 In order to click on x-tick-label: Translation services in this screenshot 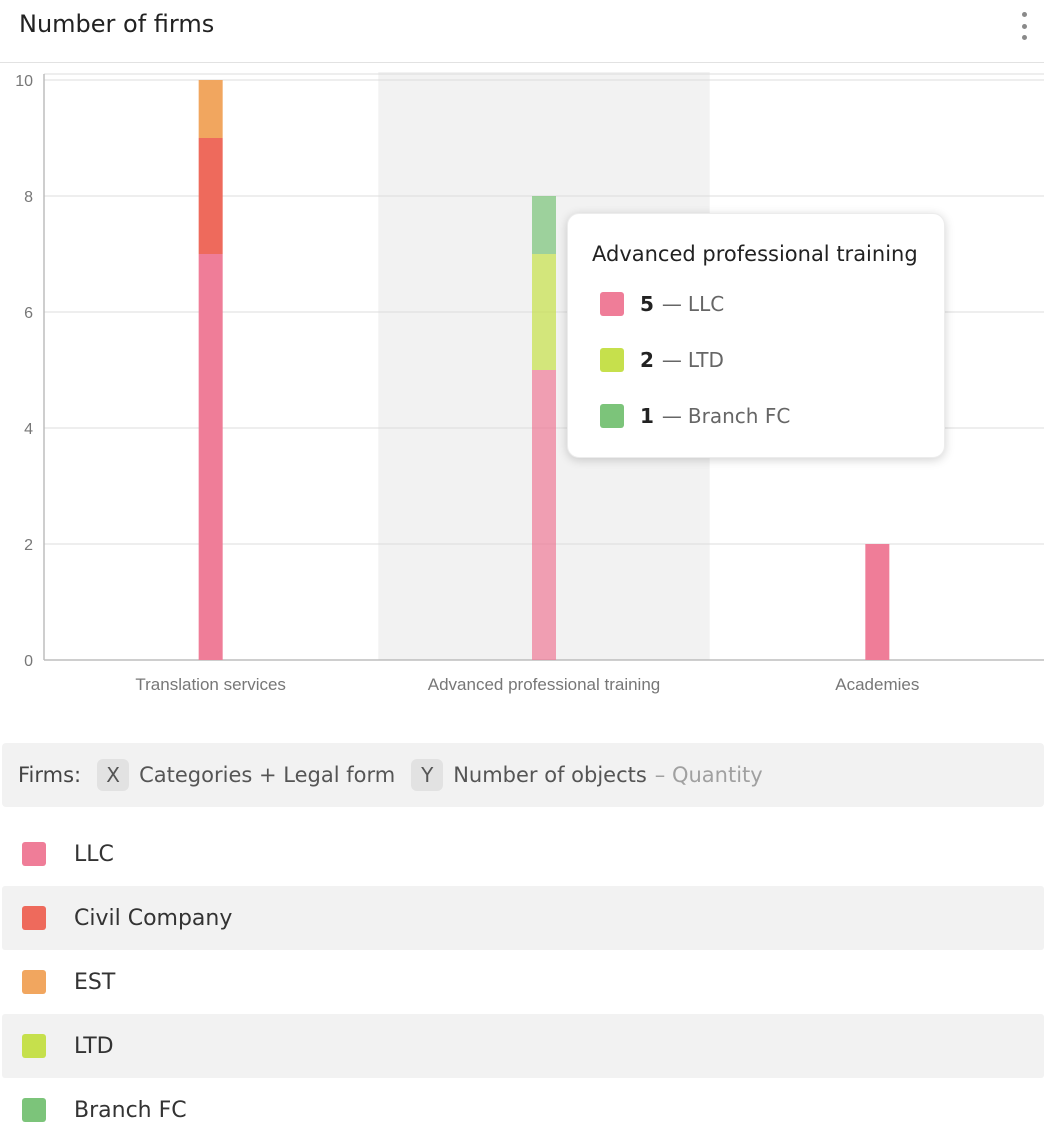, I will do `click(210, 684)`.